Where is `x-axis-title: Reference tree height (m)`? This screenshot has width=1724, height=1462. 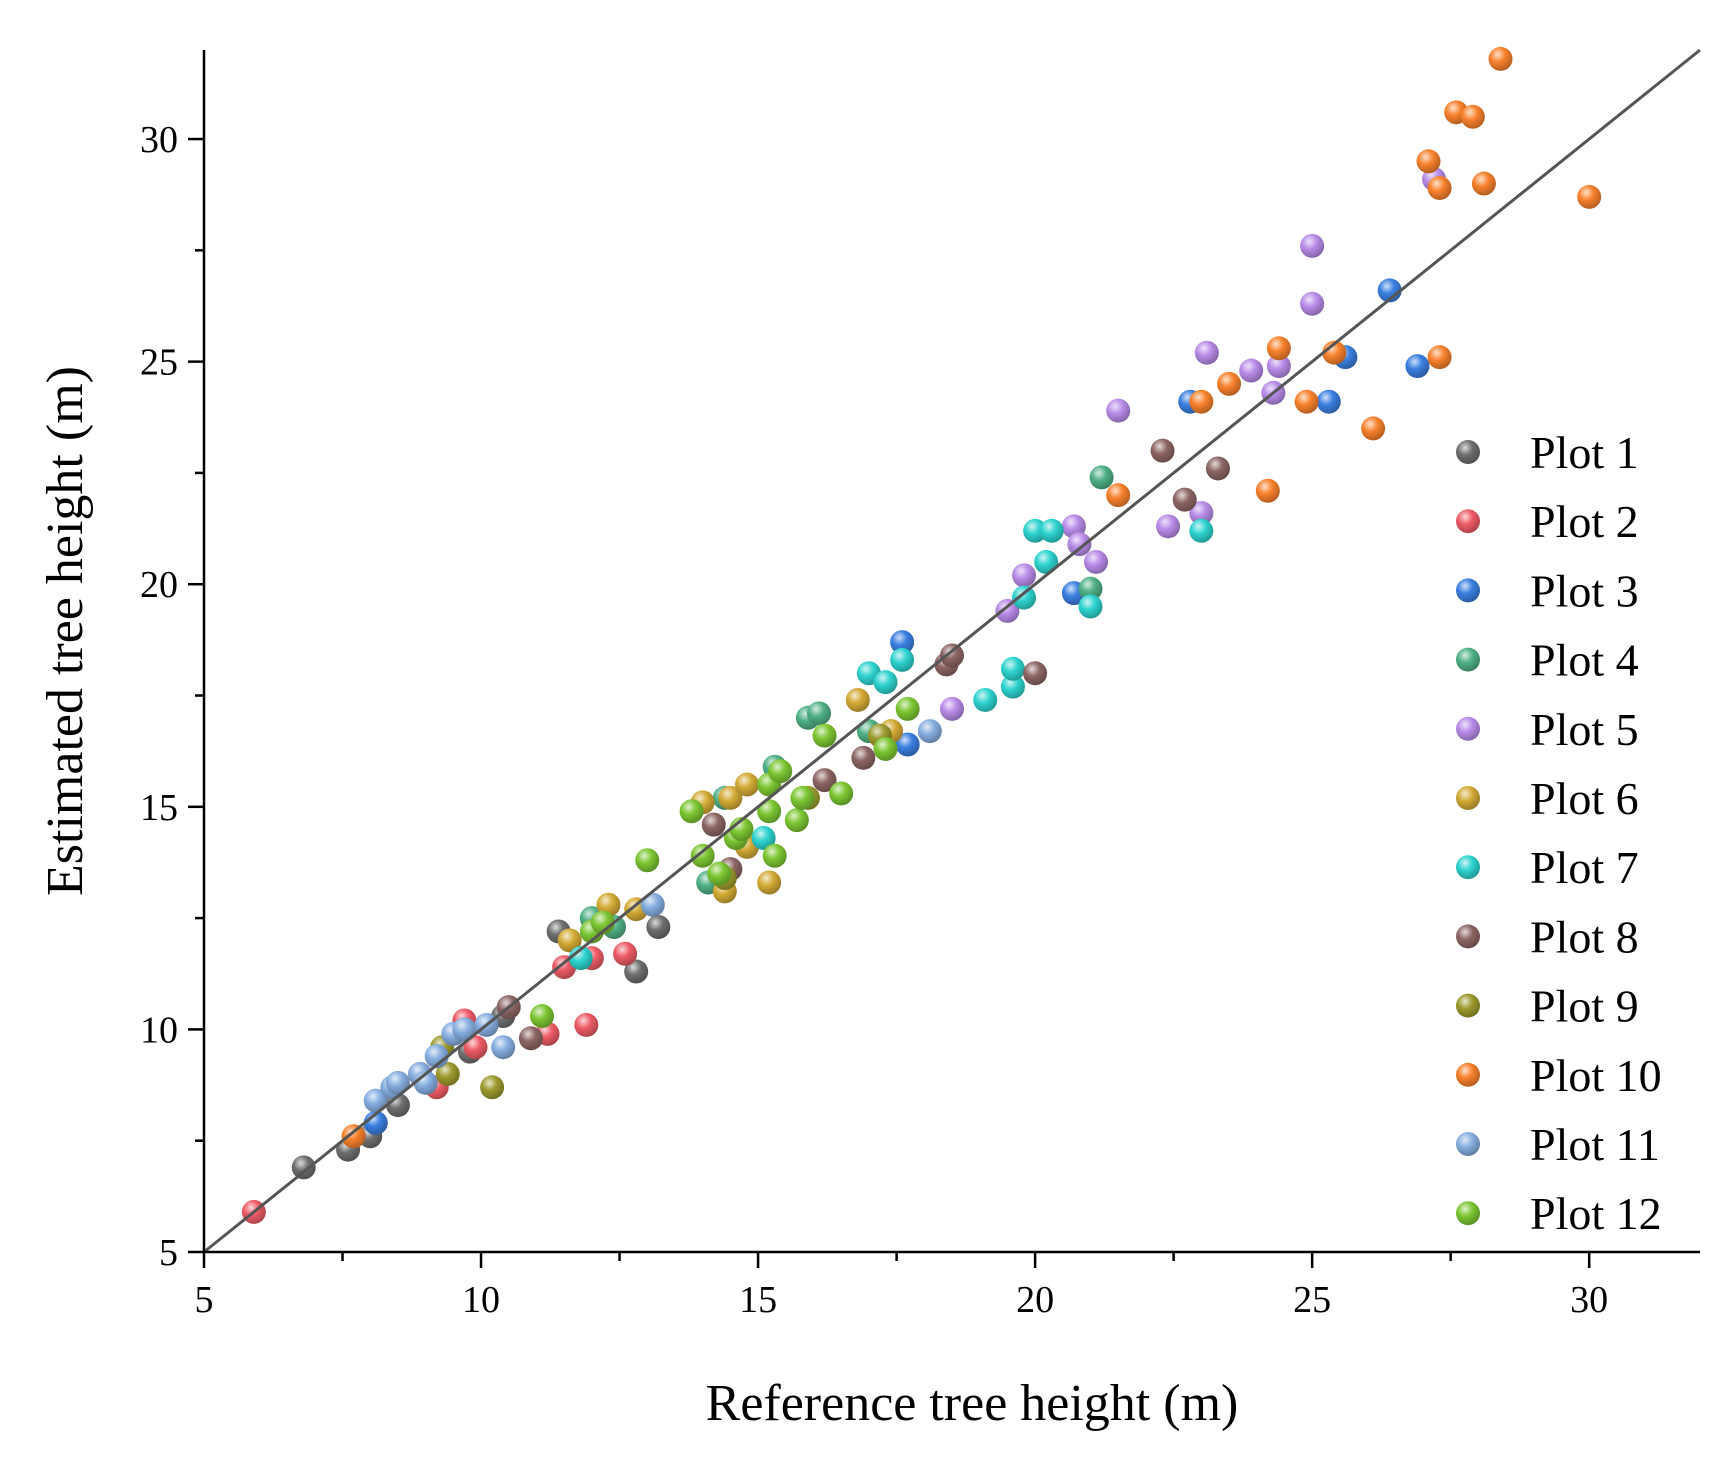
x-axis-title: Reference tree height (m) is located at coordinates (972, 1403).